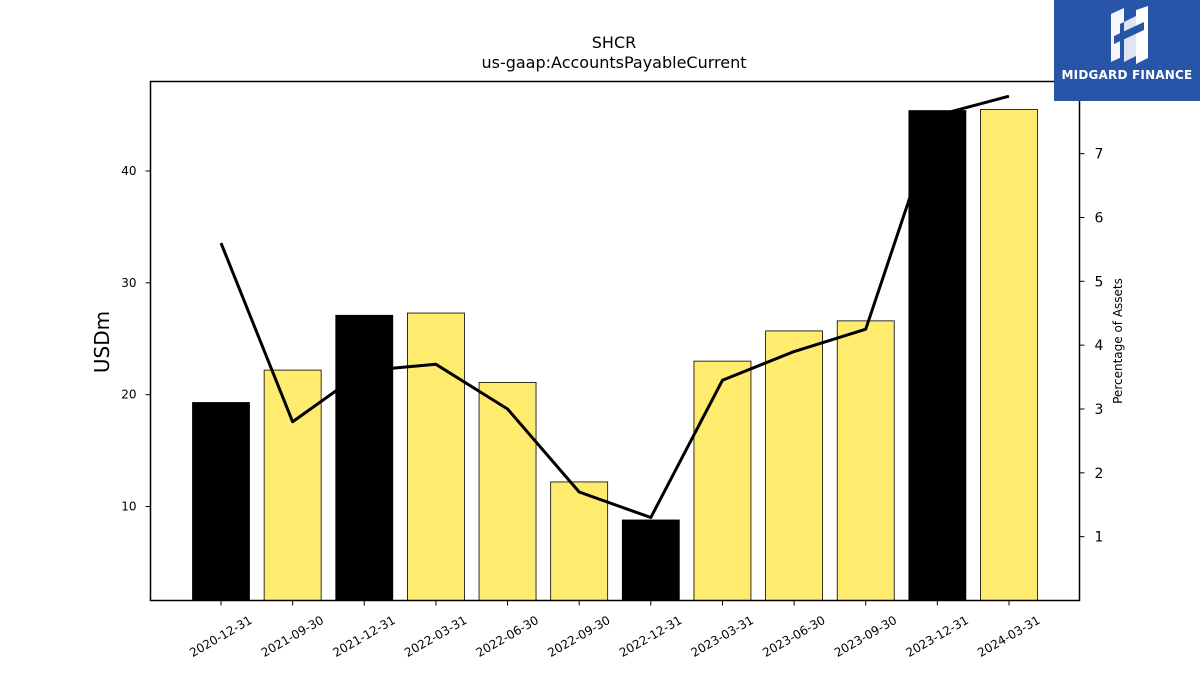  I want to click on x-tick-label: 2020-12-31, so click(220, 636).